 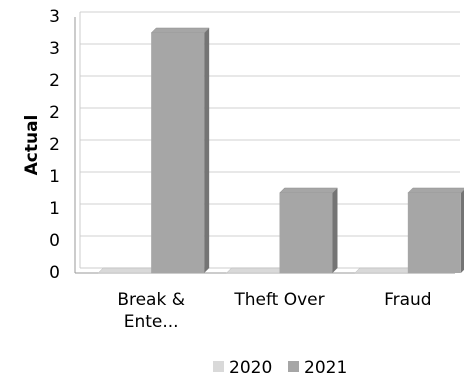 I want to click on y-axis-title: Actual, so click(x=32, y=145).